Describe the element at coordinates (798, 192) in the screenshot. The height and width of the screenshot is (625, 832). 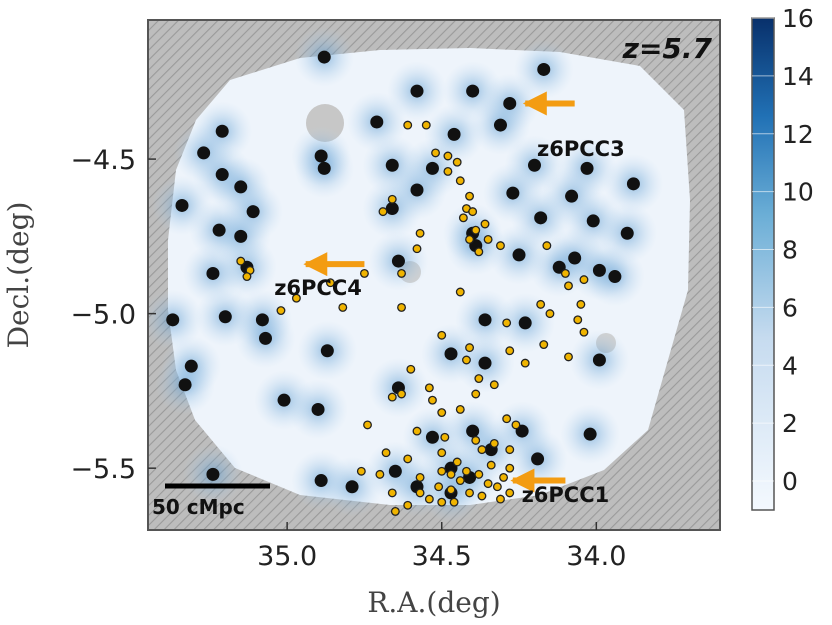
I see `colorbar-tick-label: 10` at that location.